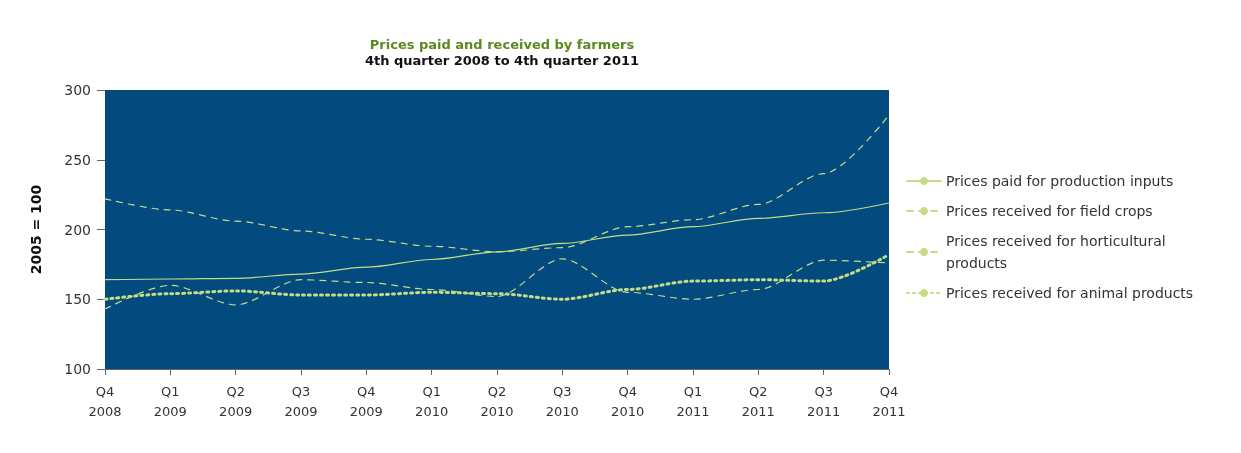 Image resolution: width=1241 pixels, height=453 pixels. I want to click on legend-label: Prices received for field crops, so click(1049, 211).